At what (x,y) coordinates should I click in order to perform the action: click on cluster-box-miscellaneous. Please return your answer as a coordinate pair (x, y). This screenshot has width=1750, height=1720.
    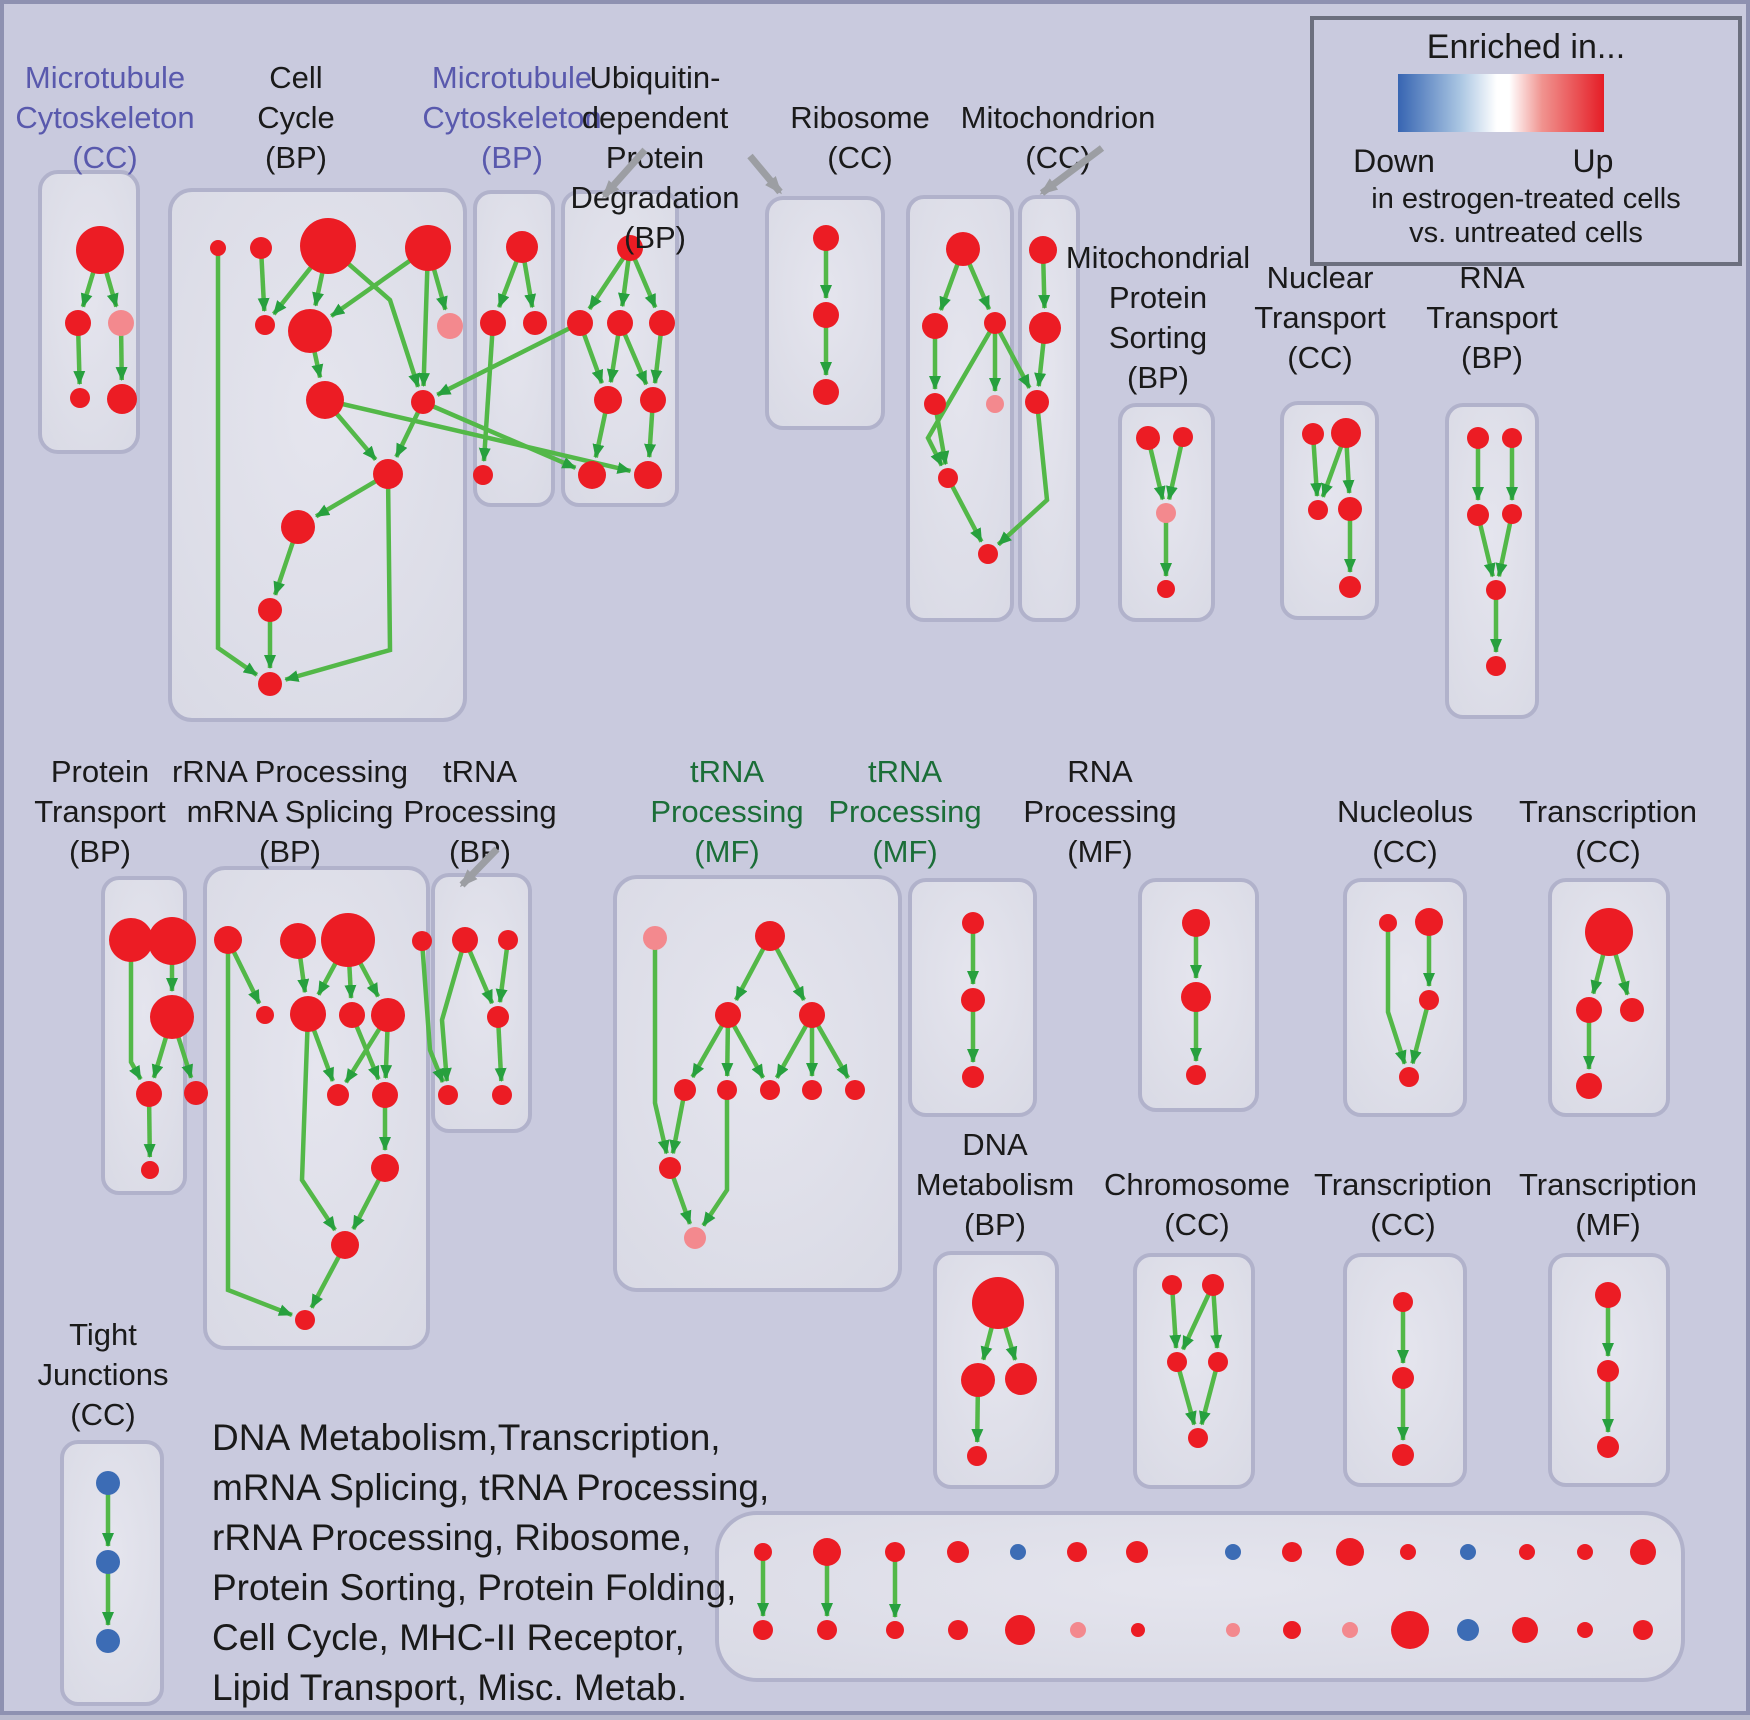
    Looking at the image, I should click on (1200, 1596).